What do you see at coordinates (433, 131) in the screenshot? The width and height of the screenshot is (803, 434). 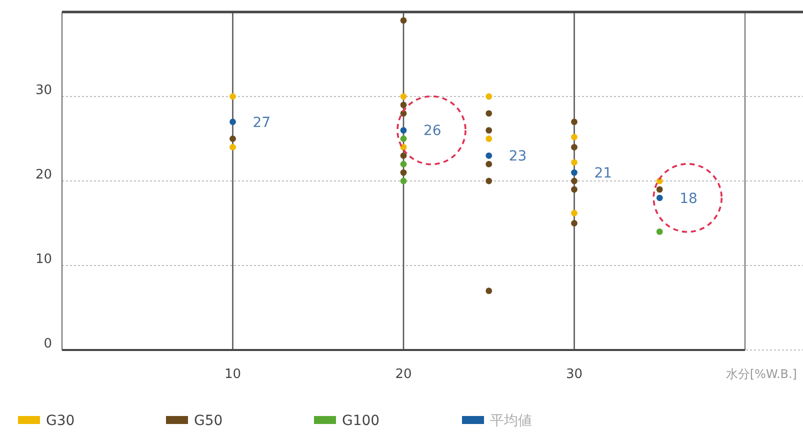 I see `annotation: 26` at bounding box center [433, 131].